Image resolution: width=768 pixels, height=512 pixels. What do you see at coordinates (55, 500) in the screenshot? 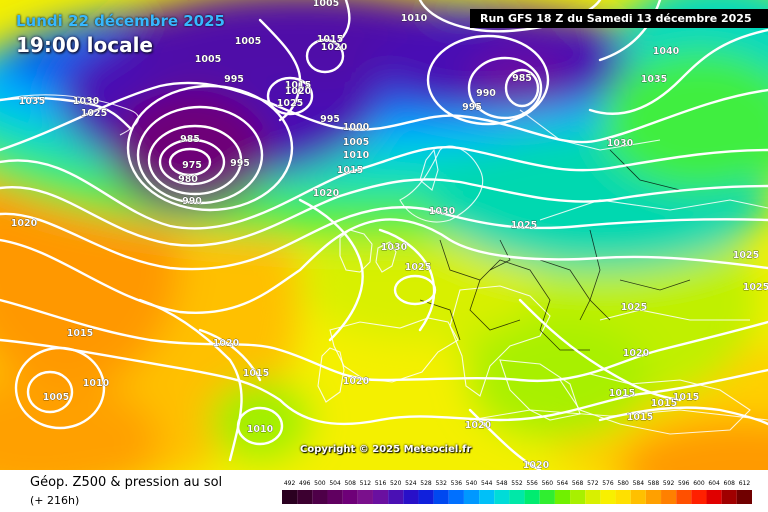
I see `lead-time: (+ 216h)` at bounding box center [55, 500].